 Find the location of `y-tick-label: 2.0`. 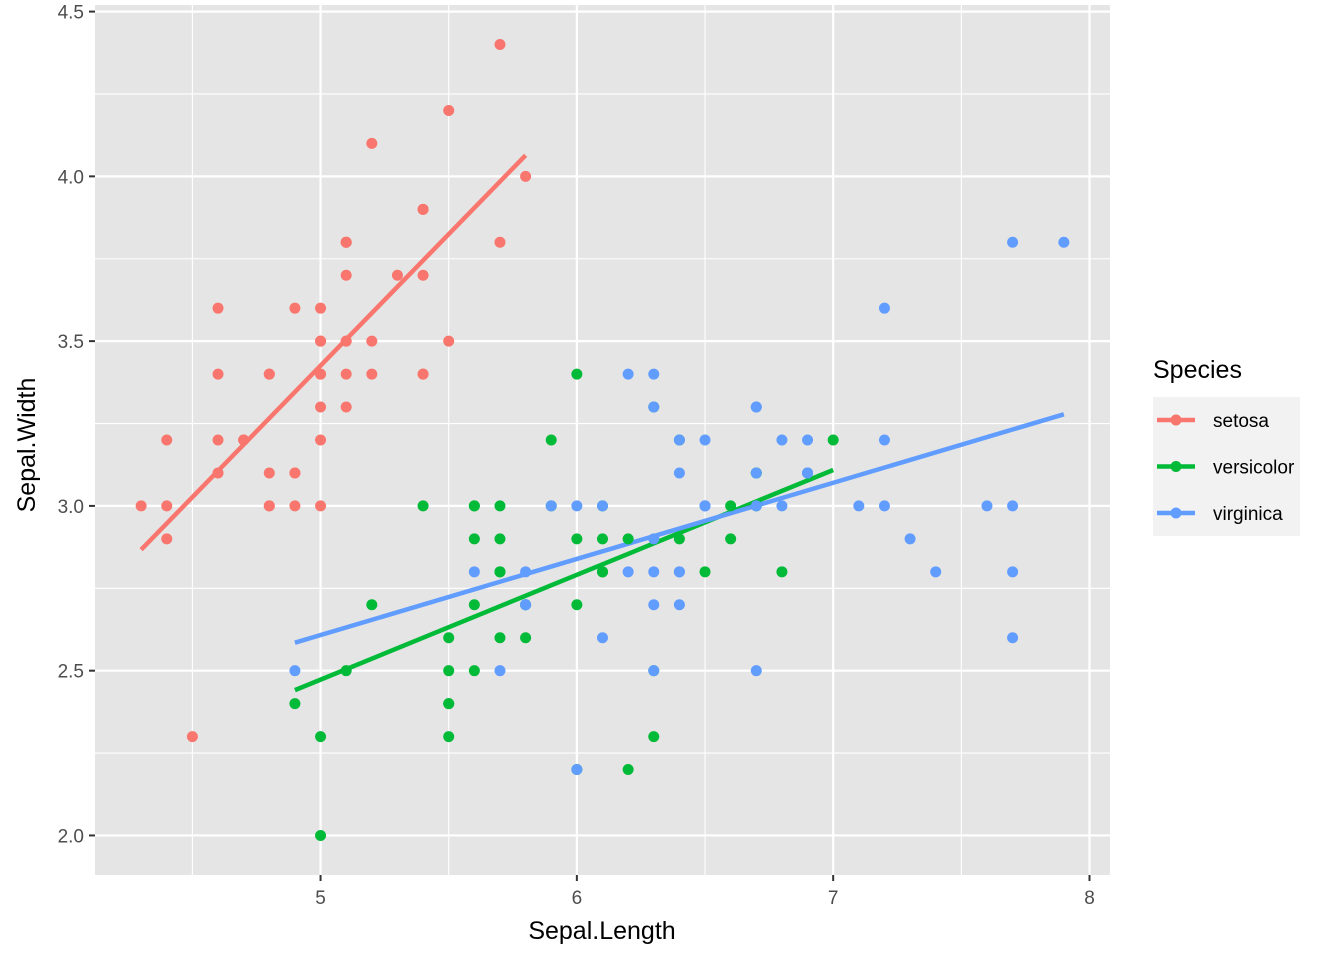

y-tick-label: 2.0 is located at coordinates (71, 836).